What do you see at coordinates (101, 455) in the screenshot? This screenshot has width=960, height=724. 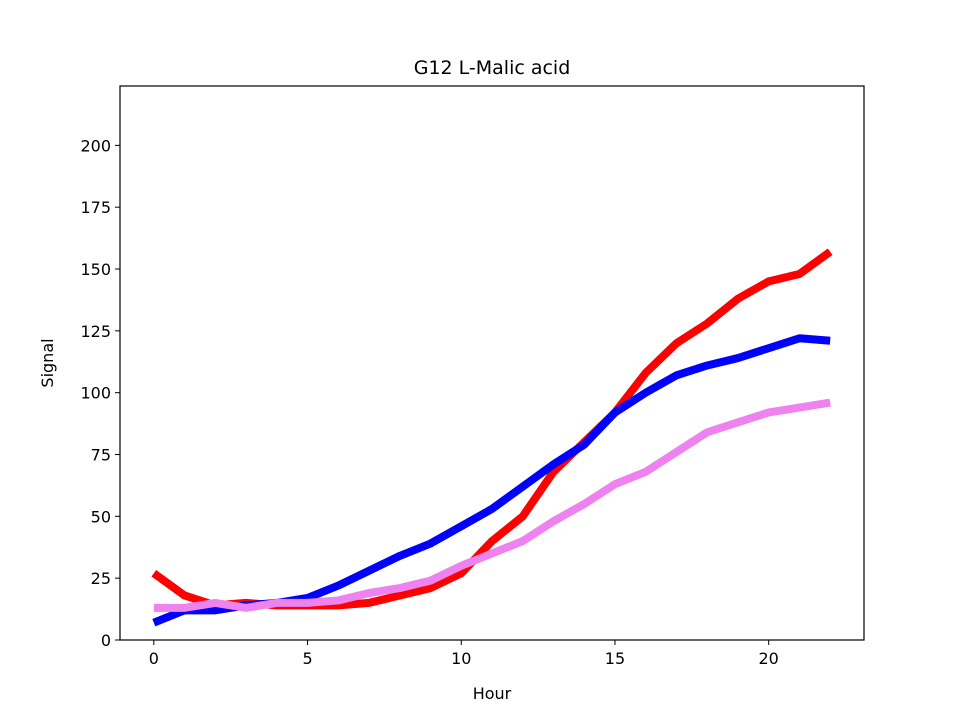 I see `y-tick-label: 75` at bounding box center [101, 455].